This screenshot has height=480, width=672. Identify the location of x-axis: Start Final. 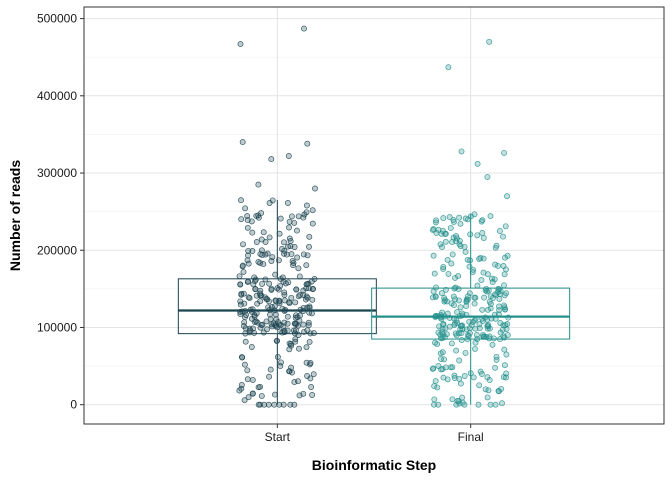
(374, 434).